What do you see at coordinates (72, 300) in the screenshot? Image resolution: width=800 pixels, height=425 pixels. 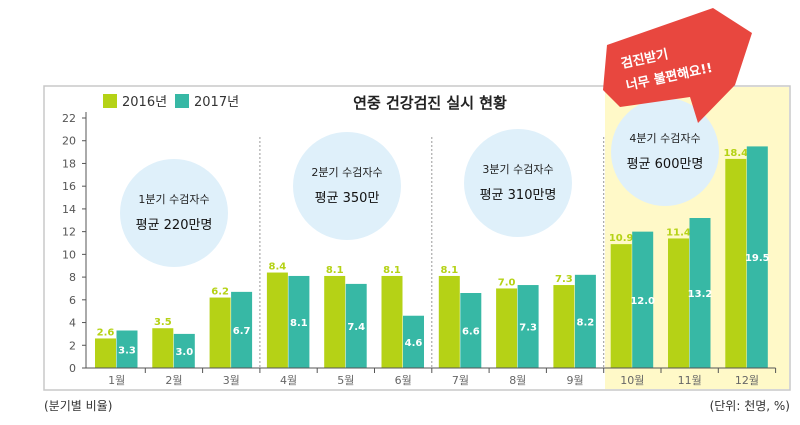 I see `y-tick-label: 6` at bounding box center [72, 300].